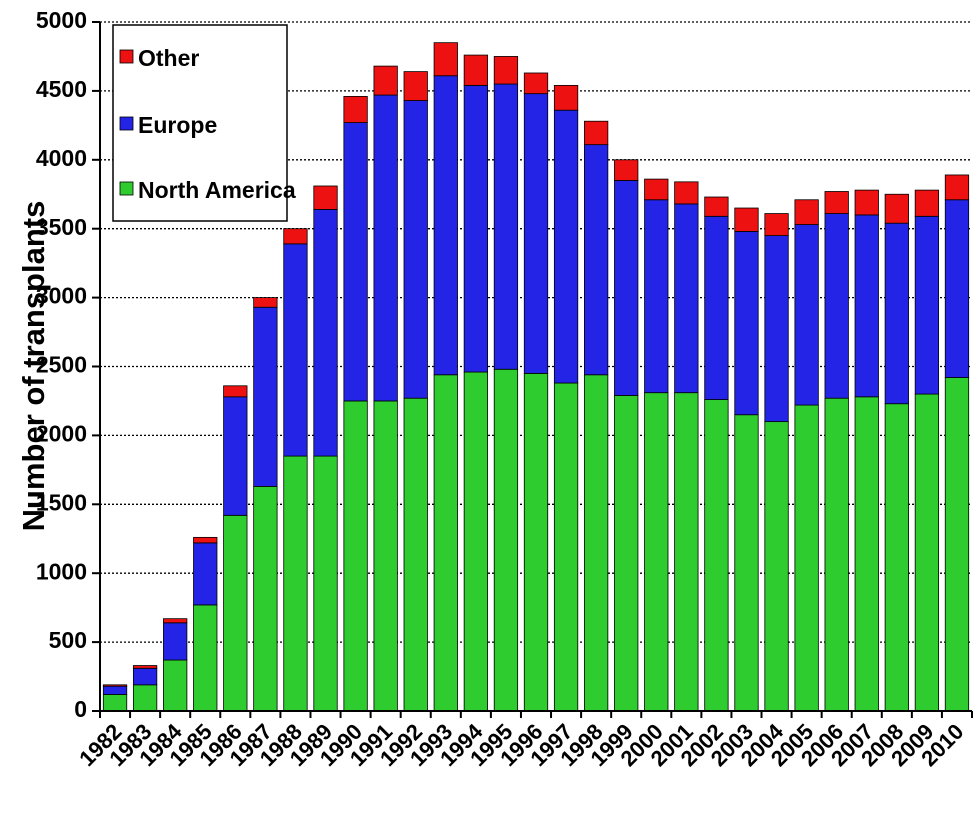 This screenshot has height=833, width=976. Describe the element at coordinates (325, 333) in the screenshot. I see `bar-europe-1989` at that location.